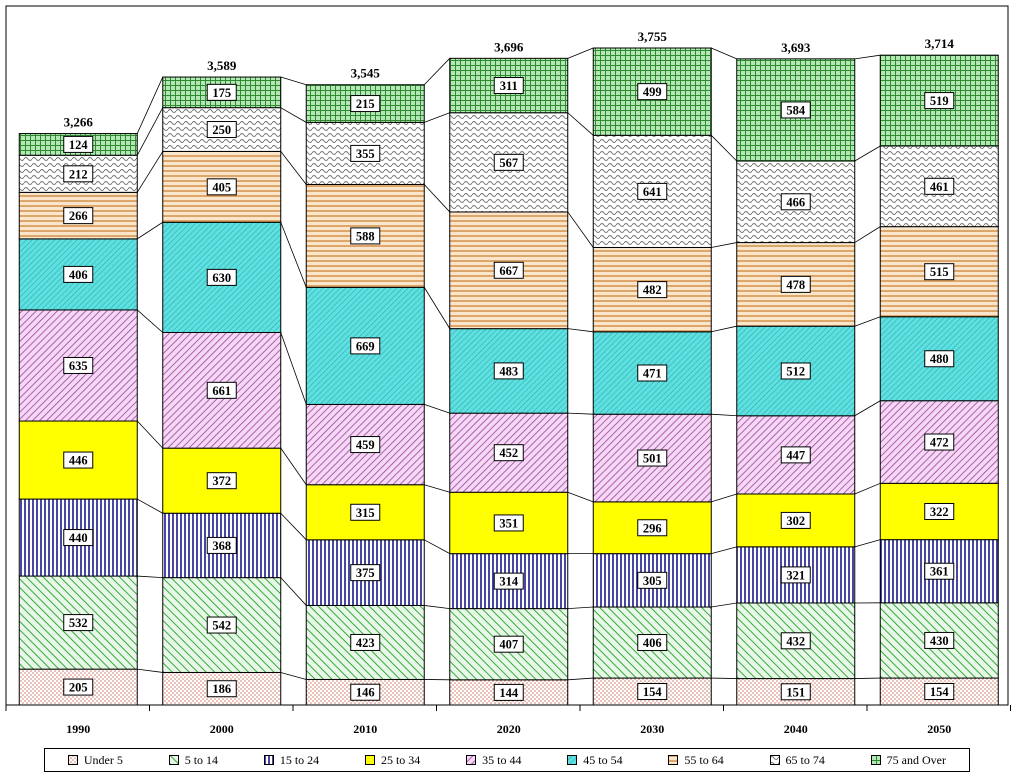 This screenshot has width=1014, height=778. I want to click on value-label: 515, so click(939, 272).